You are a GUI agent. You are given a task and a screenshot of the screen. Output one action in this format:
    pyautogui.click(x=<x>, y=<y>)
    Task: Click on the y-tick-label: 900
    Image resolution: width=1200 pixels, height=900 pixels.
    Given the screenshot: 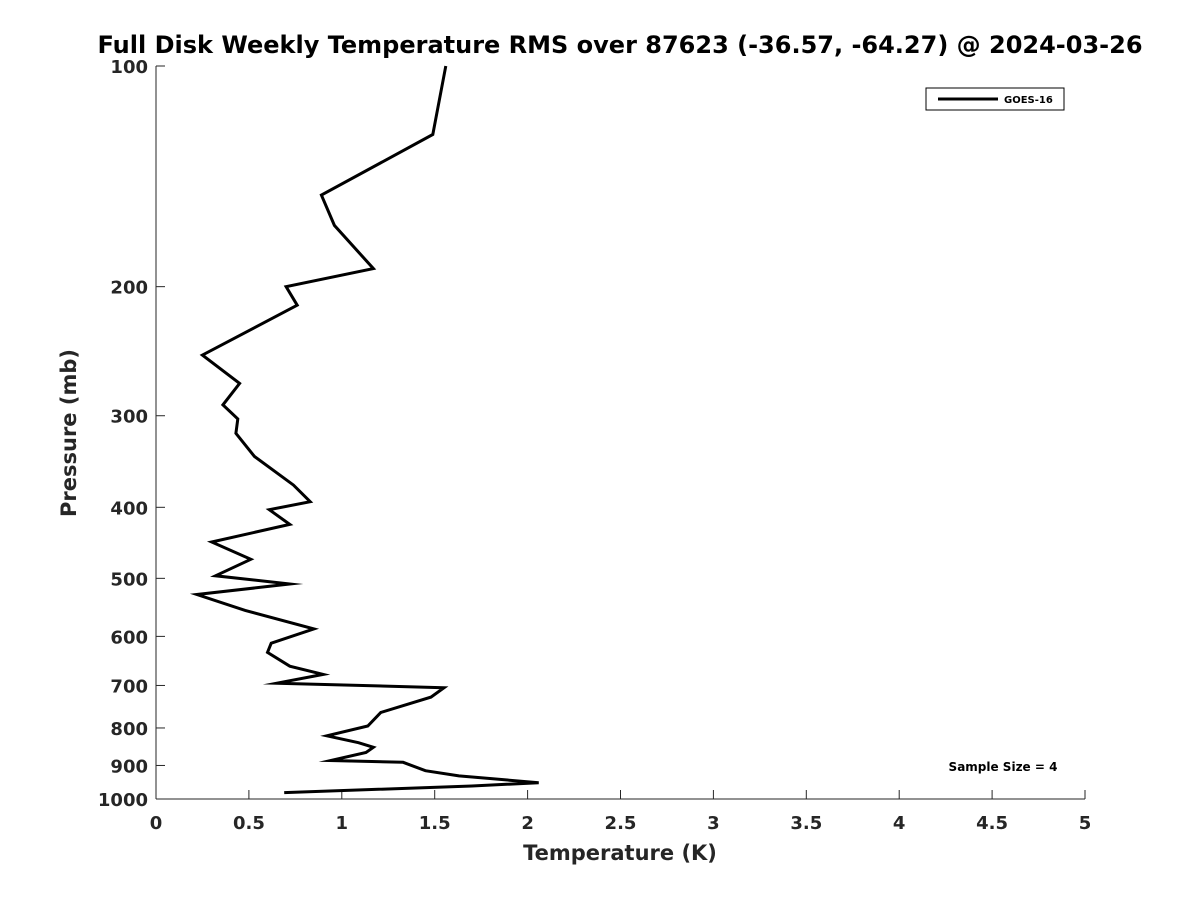 What is the action you would take?
    pyautogui.click(x=129, y=766)
    